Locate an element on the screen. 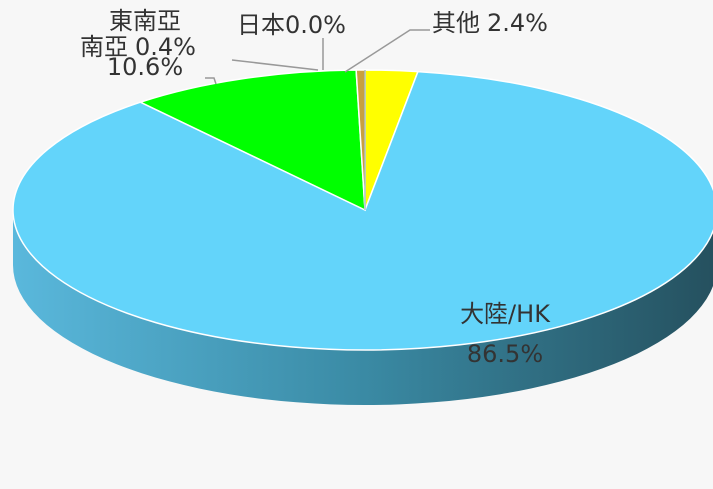  category-label: 南亞 is located at coordinates (104, 47).